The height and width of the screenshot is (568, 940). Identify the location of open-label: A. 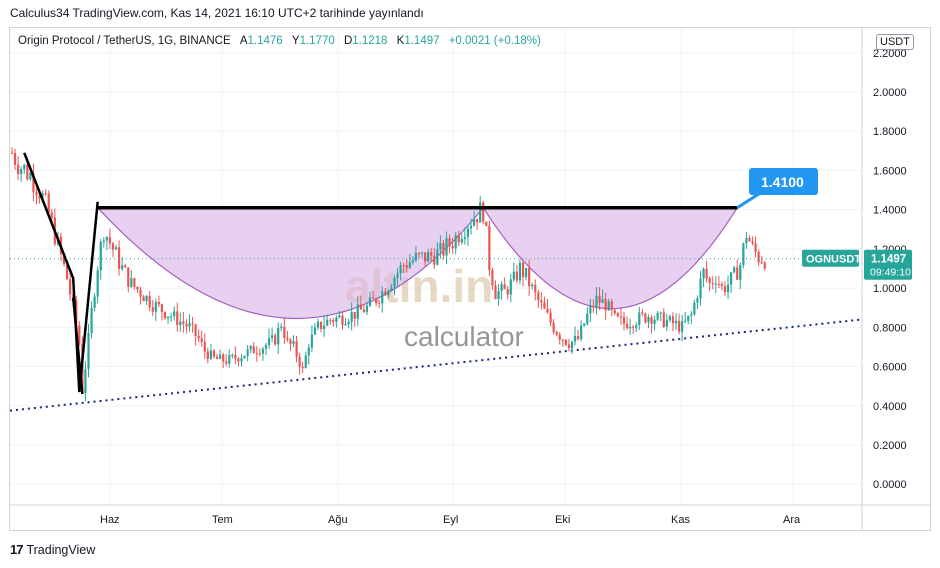
(243, 41).